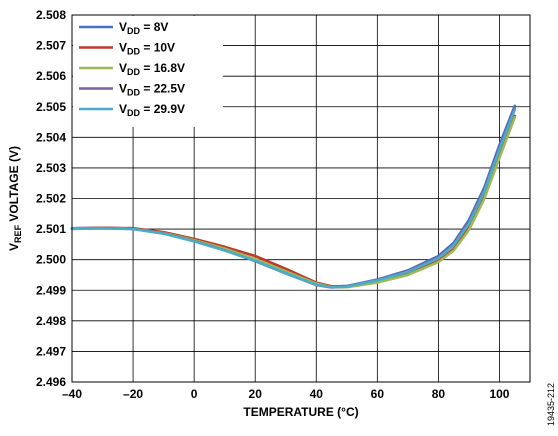 The image size is (558, 436). Describe the element at coordinates (51, 260) in the screenshot. I see `y-tick-label: 2.500` at that location.